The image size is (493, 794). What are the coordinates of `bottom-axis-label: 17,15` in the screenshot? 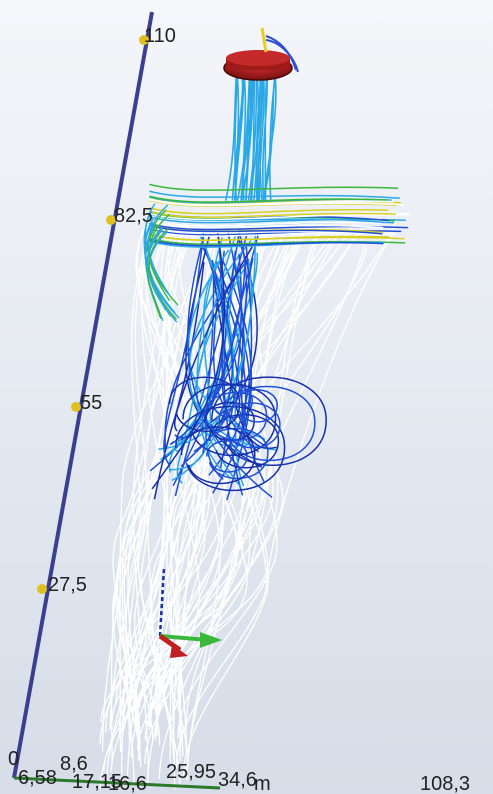 It's located at (97, 782).